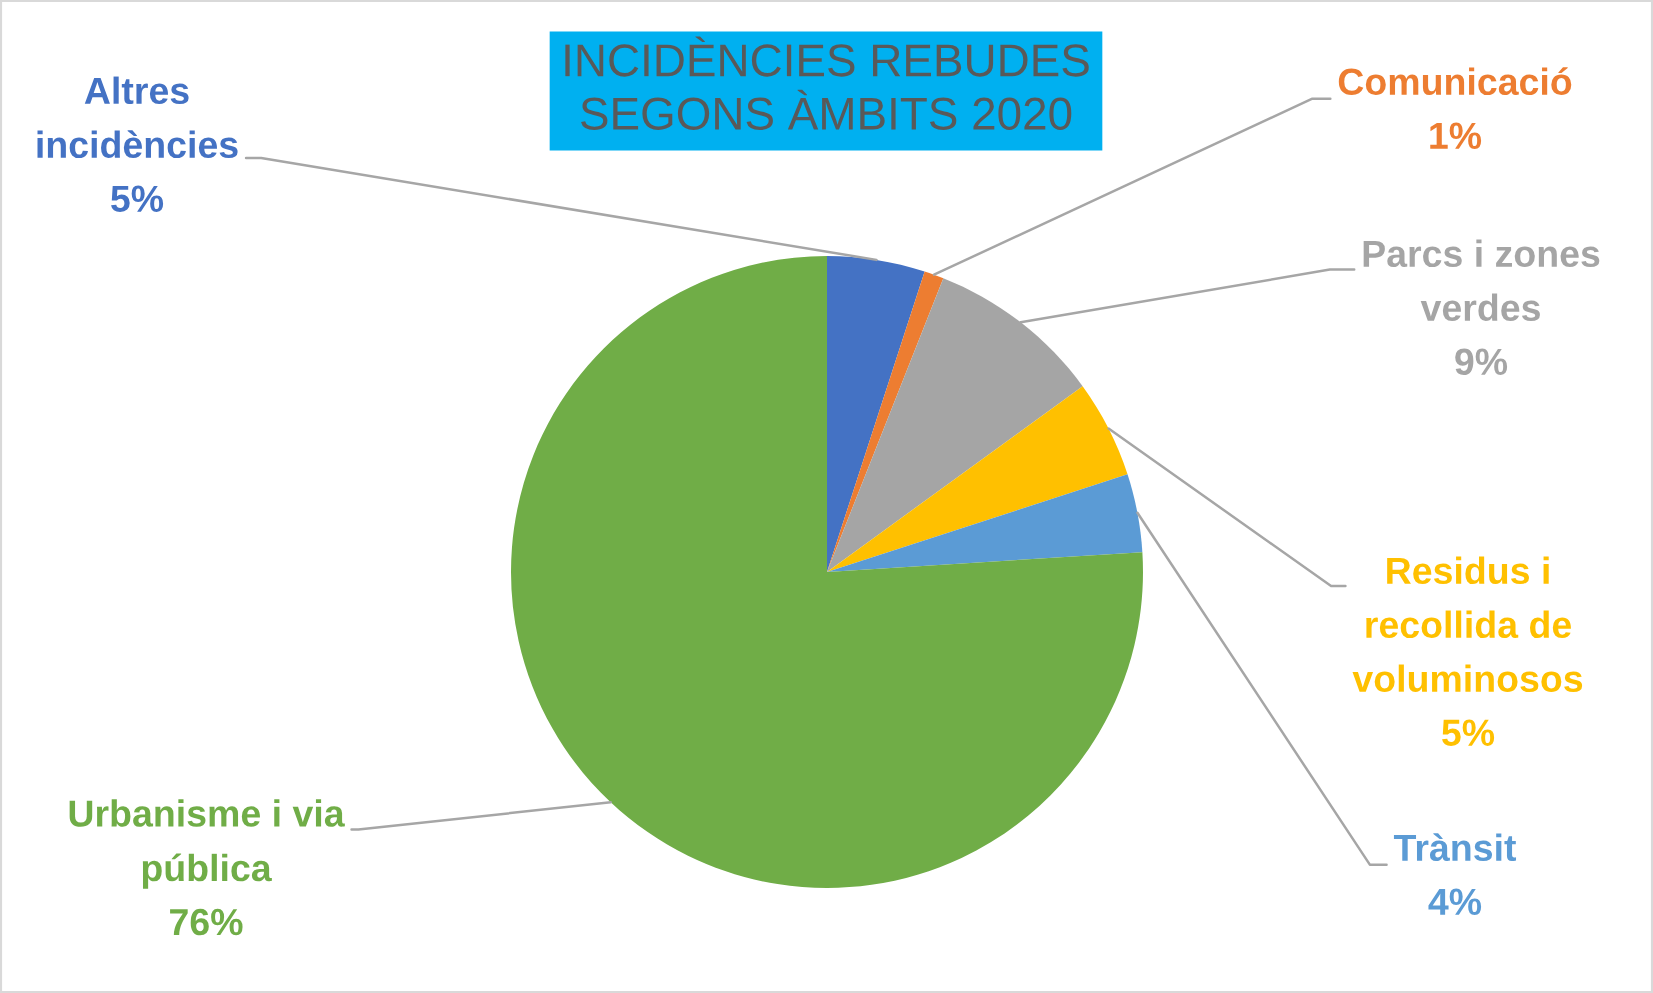 The height and width of the screenshot is (993, 1653). Describe the element at coordinates (206, 922) in the screenshot. I see `data-label: 76%` at that location.